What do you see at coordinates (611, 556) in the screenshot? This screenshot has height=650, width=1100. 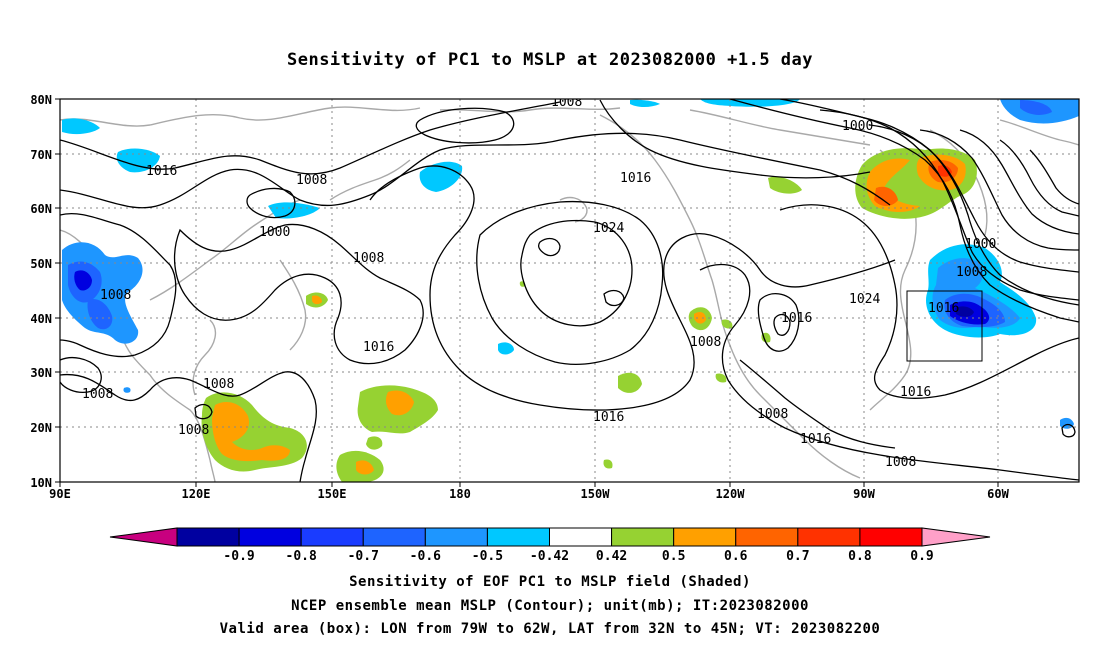 I see `colorbar-tick-label: 0.42` at bounding box center [611, 556].